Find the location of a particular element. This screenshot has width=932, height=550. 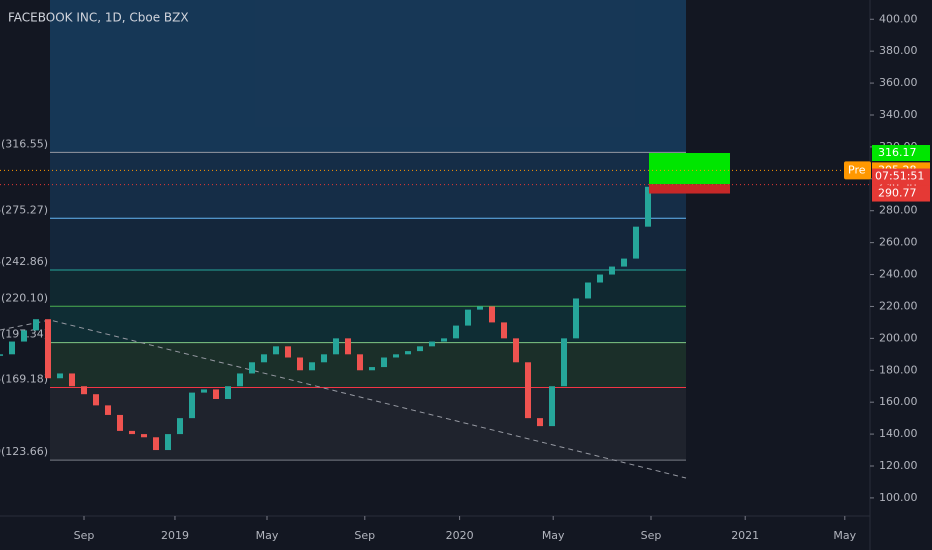

timer-bg is located at coordinates (901, 176).